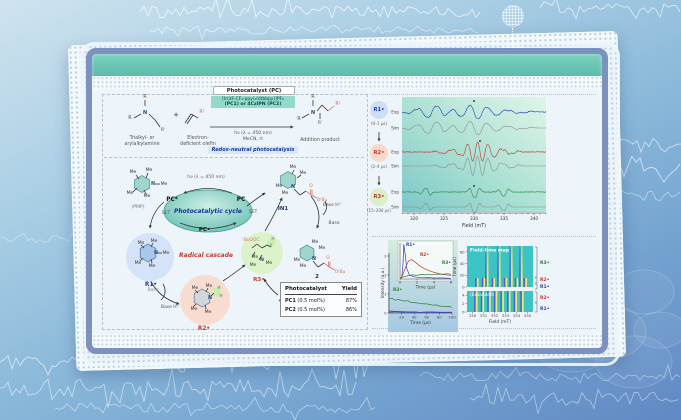 The height and width of the screenshot is (420, 681). What do you see at coordinates (512, 35) in the screenshot?
I see `dotted-connector` at bounding box center [512, 35].